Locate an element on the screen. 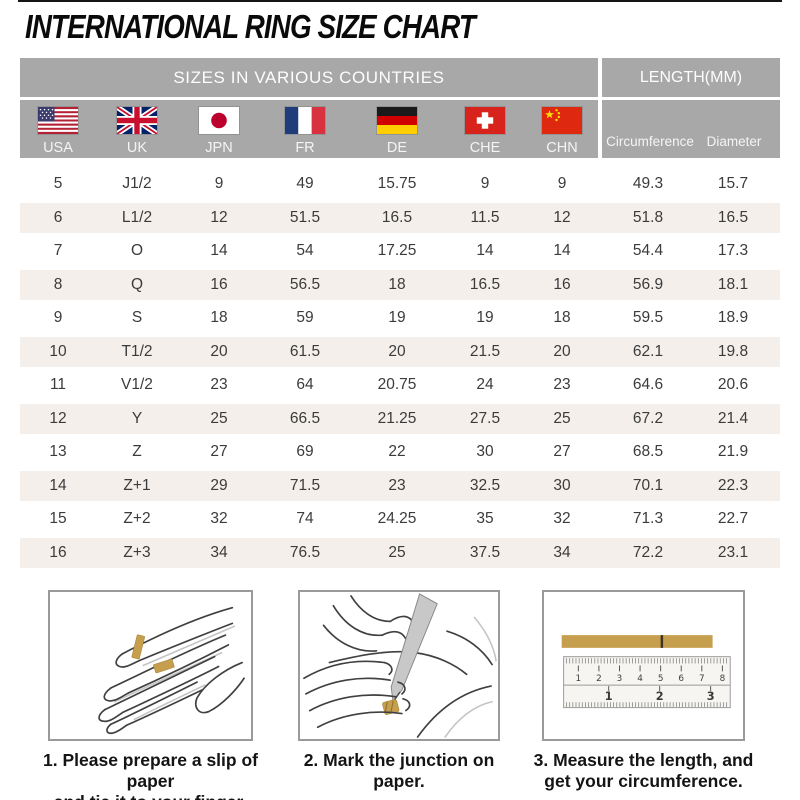 The width and height of the screenshot is (800, 800). table-row: 14 Z+1 29 71.5 23 32.5 30 70.1 22.3 is located at coordinates (400, 485).